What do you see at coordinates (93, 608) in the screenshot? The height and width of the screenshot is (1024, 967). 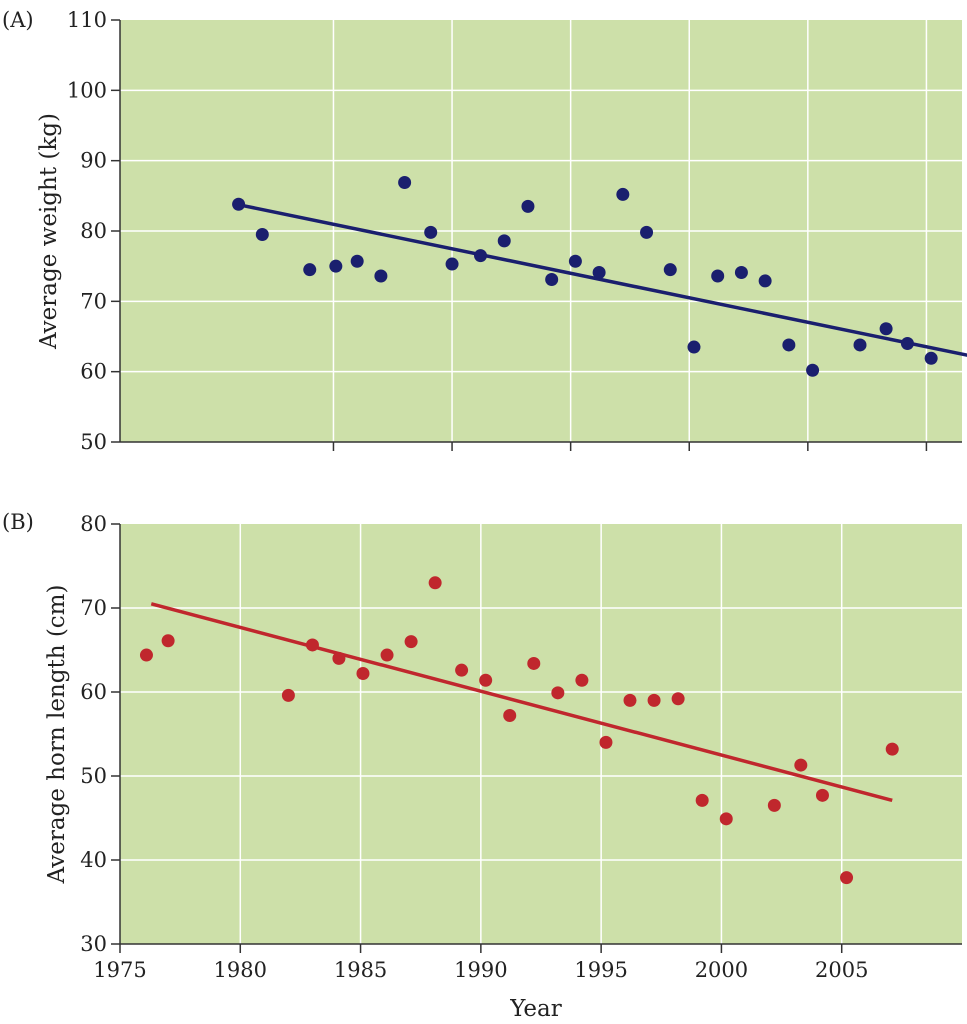 I see `y-tick-label-b: 70` at bounding box center [93, 608].